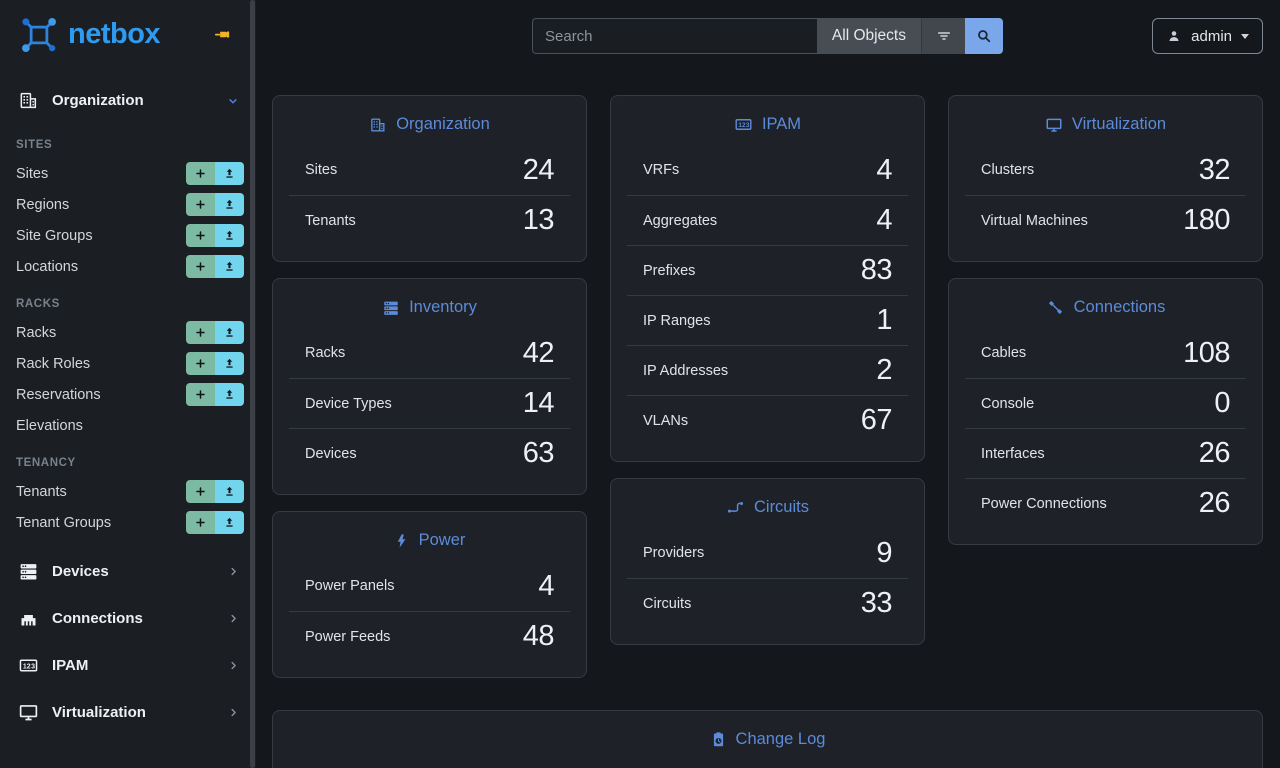 Image resolution: width=1280 pixels, height=768 pixels. What do you see at coordinates (252, 384) in the screenshot?
I see `sidebar-scrollbar` at bounding box center [252, 384].